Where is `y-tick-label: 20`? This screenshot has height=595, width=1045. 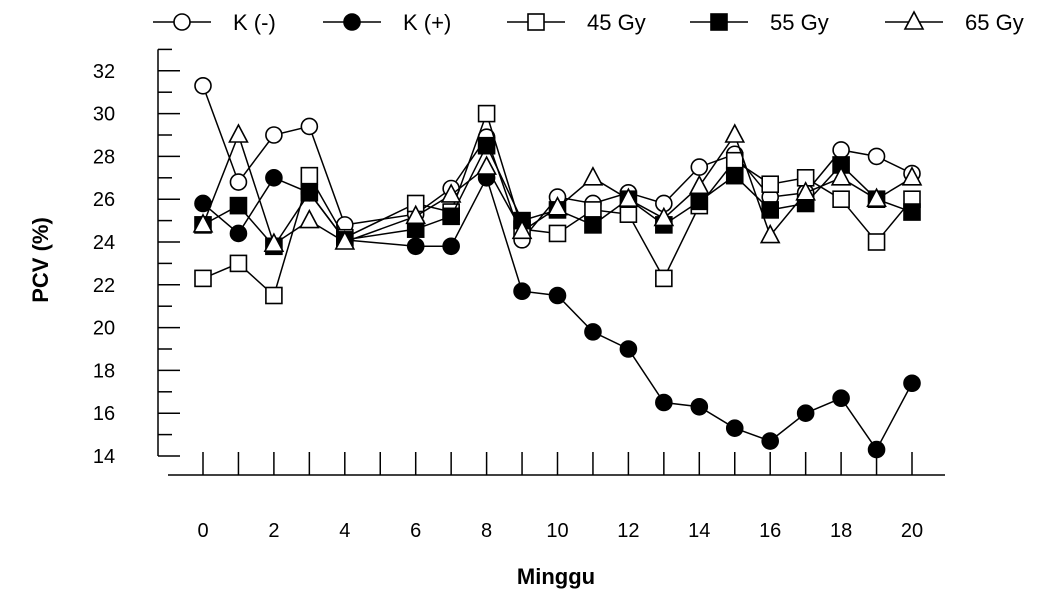 y-tick-label: 20 is located at coordinates (104, 329).